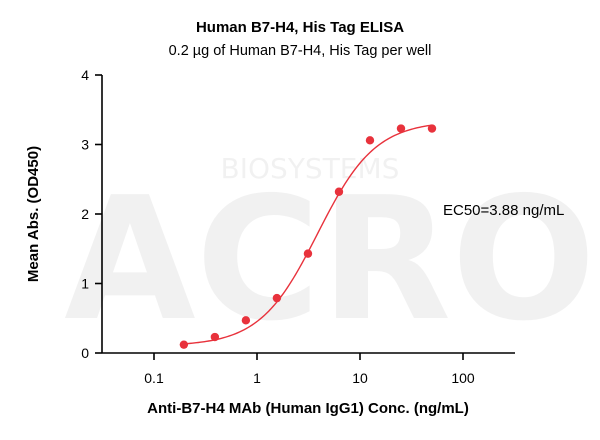 The image size is (600, 440). I want to click on x-tick-label: 1, so click(257, 378).